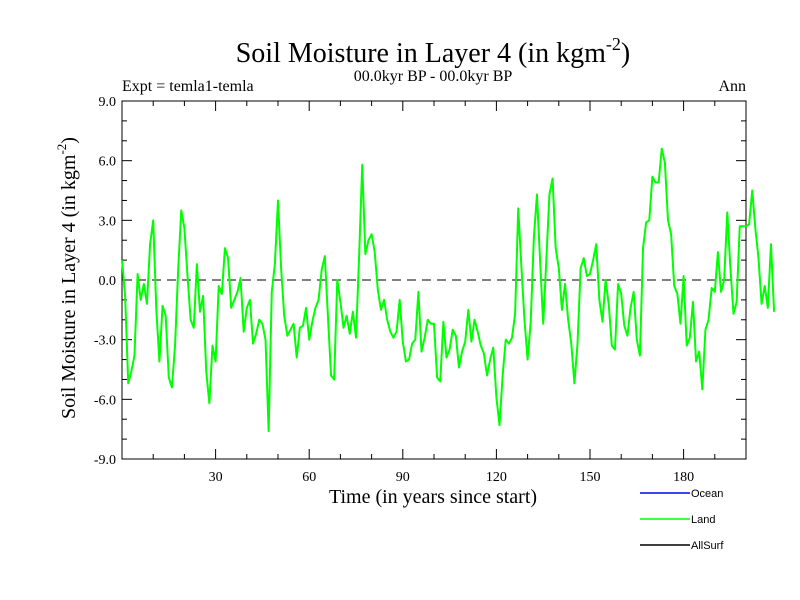  I want to click on y-axis-label-close: ), so click(69, 140).